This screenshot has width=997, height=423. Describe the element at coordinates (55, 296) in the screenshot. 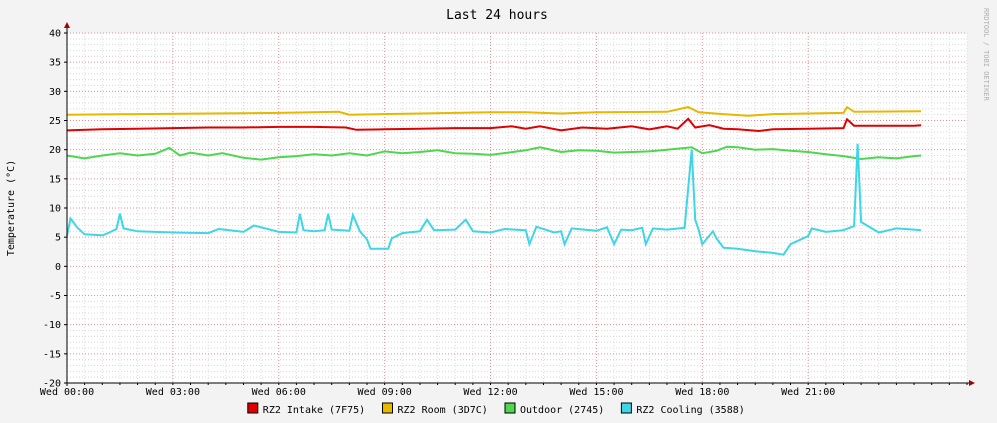

I see `y-tick-label: -5` at that location.